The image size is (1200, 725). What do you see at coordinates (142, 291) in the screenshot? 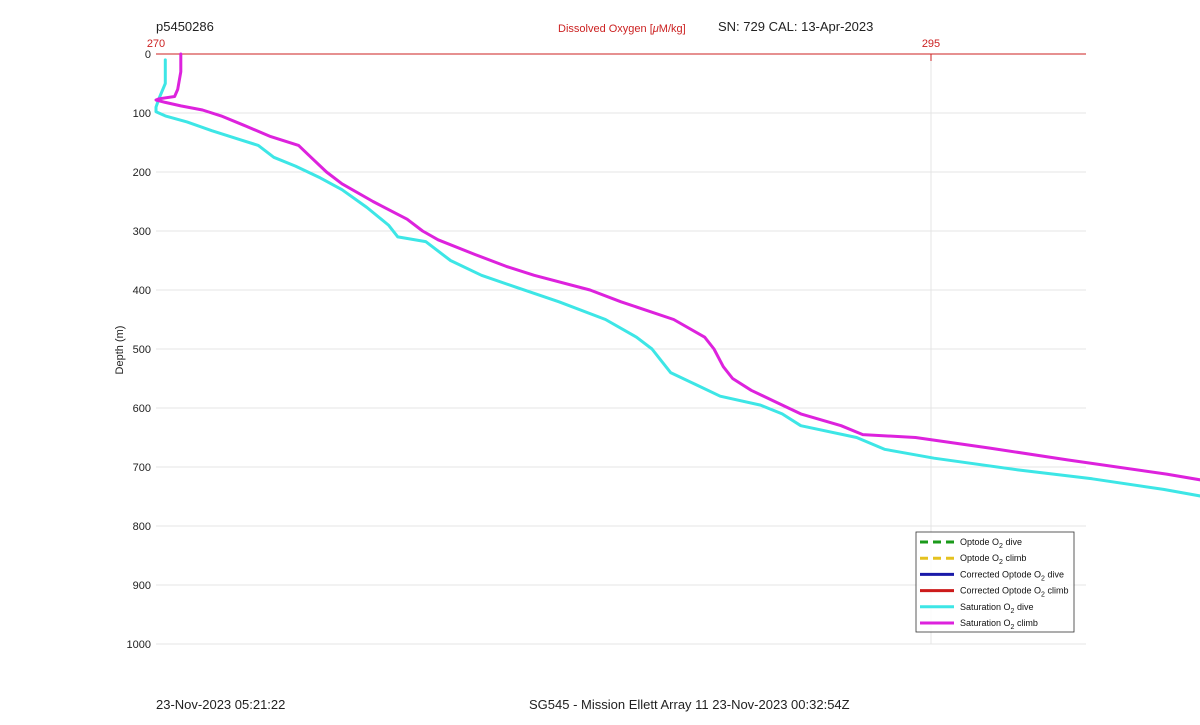
I see `y-tick-label: 400` at bounding box center [142, 291].